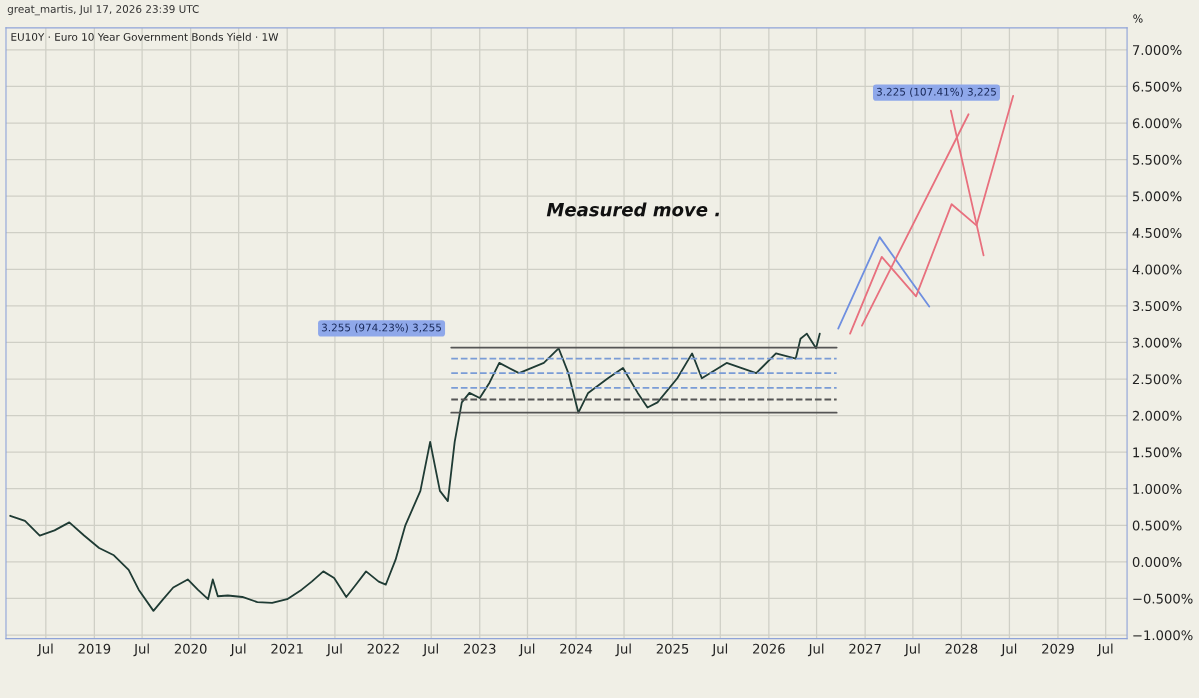 This screenshot has height=698, width=1199. What do you see at coordinates (381, 328) in the screenshot?
I see `annotation: 3.255 (974.23%) 3,255` at bounding box center [381, 328].